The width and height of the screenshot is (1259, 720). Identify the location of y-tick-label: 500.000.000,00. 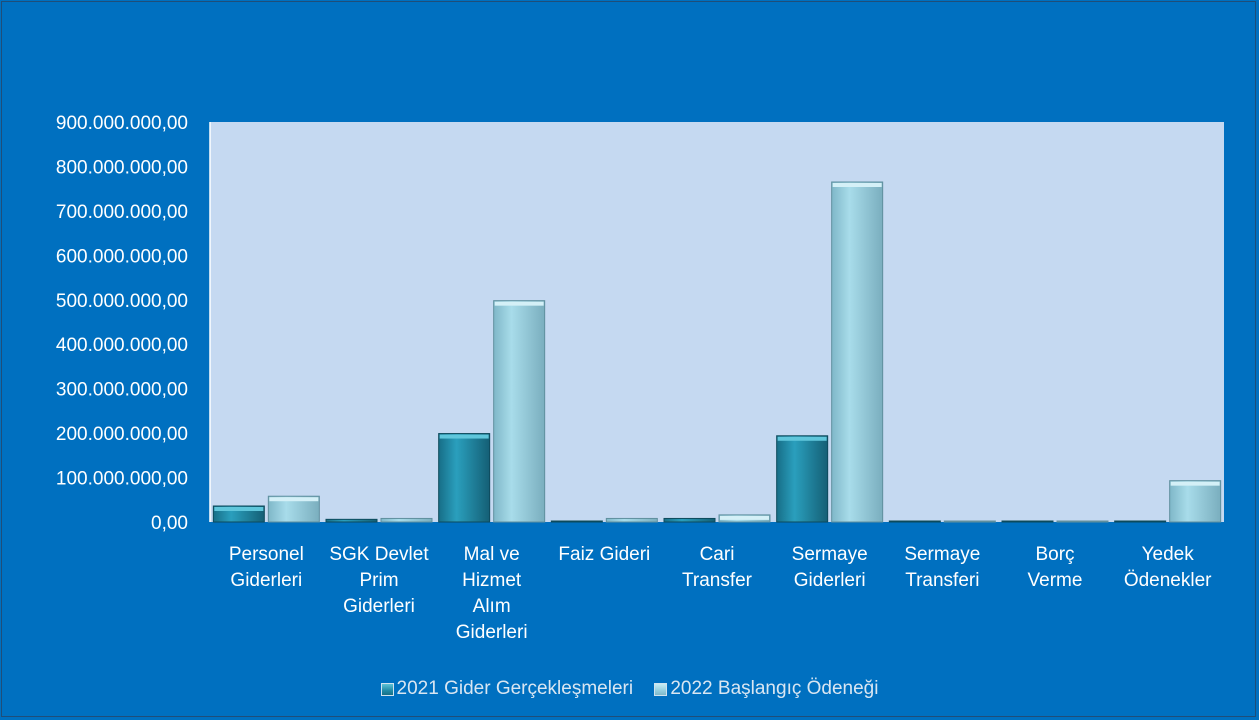
(122, 301).